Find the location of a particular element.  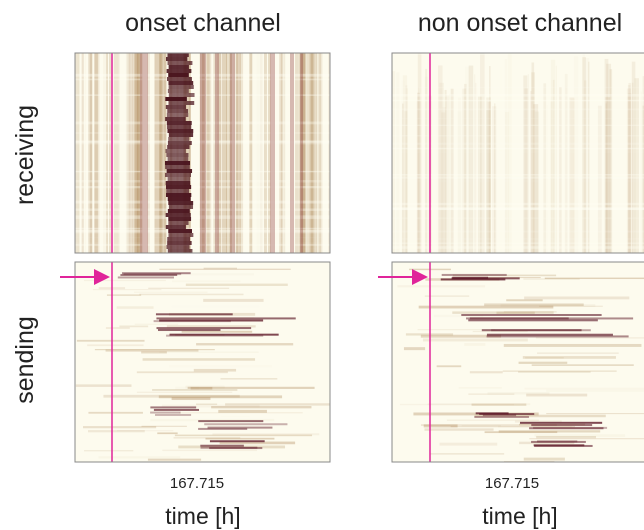

x-tick-label: 167.715 is located at coordinates (512, 483).